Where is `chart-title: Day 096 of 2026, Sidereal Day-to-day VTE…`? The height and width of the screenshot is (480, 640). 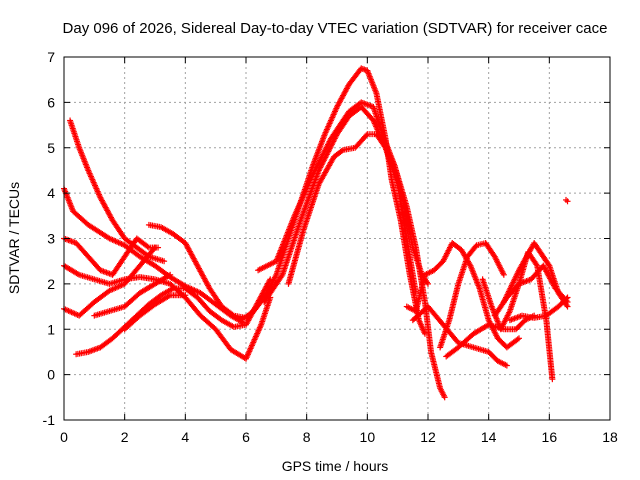
chart-title: Day 096 of 2026, Sidereal Day-to-day VTE… is located at coordinates (335, 28).